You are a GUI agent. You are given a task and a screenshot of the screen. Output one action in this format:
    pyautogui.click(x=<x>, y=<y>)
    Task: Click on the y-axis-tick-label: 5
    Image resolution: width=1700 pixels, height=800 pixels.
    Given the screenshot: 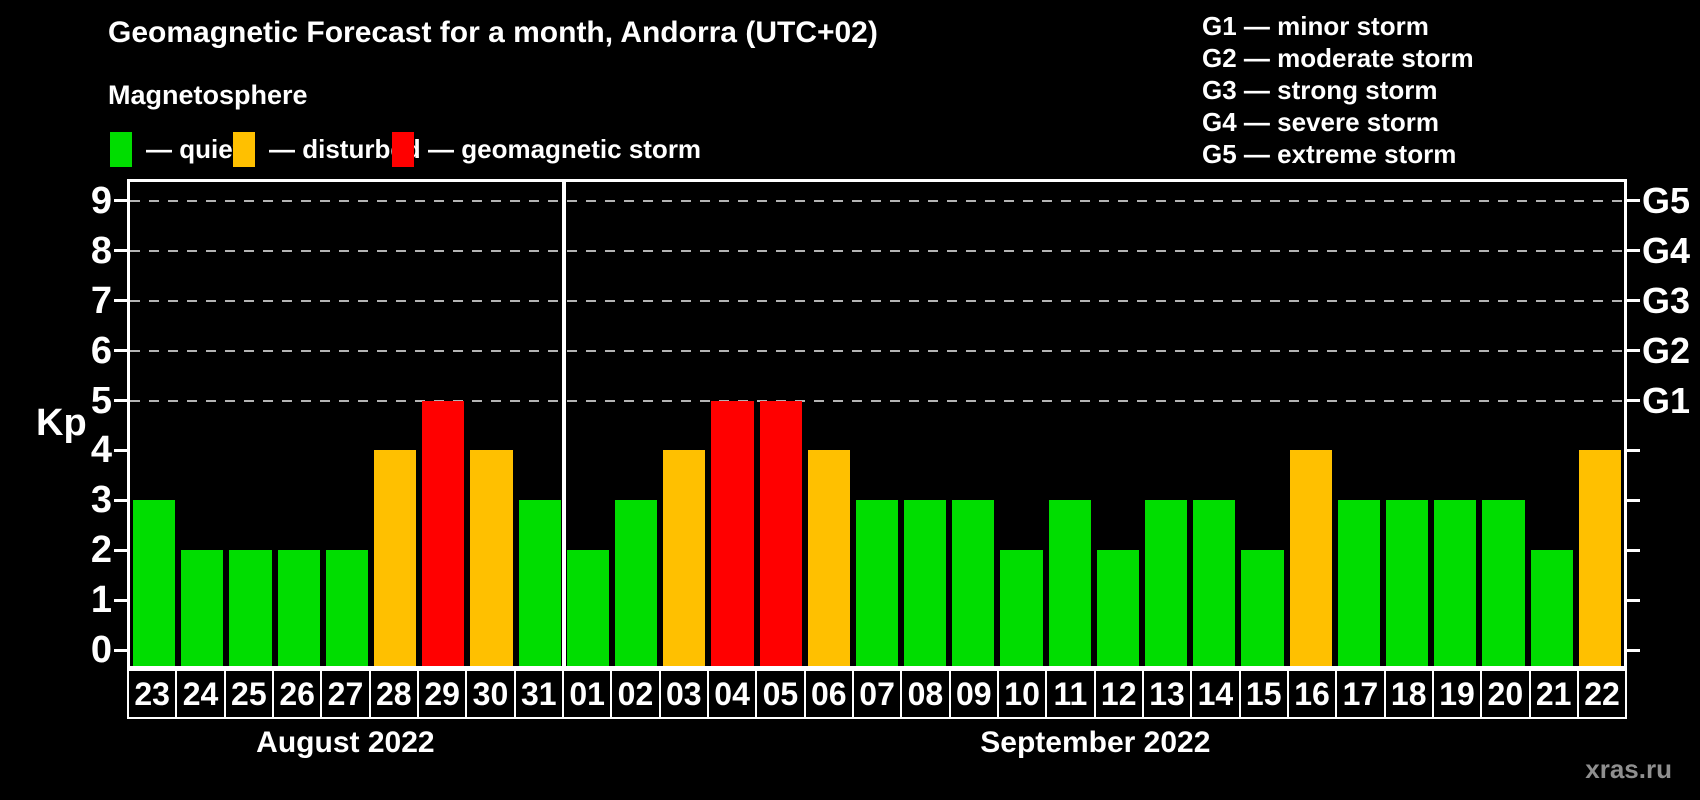 What is the action you would take?
    pyautogui.click(x=101, y=400)
    